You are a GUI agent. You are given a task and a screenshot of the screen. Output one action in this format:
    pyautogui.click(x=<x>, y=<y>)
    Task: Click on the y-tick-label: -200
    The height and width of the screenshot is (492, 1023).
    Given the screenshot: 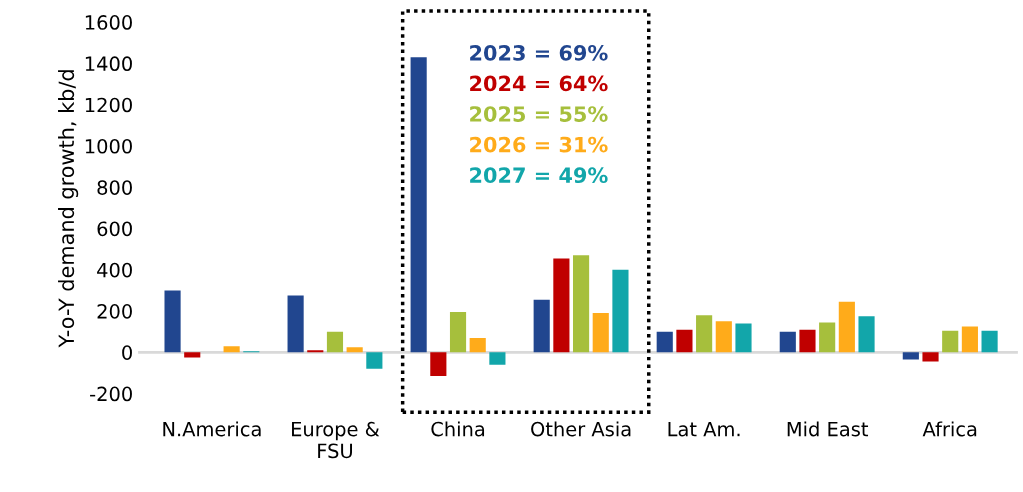 What is the action you would take?
    pyautogui.click(x=111, y=394)
    